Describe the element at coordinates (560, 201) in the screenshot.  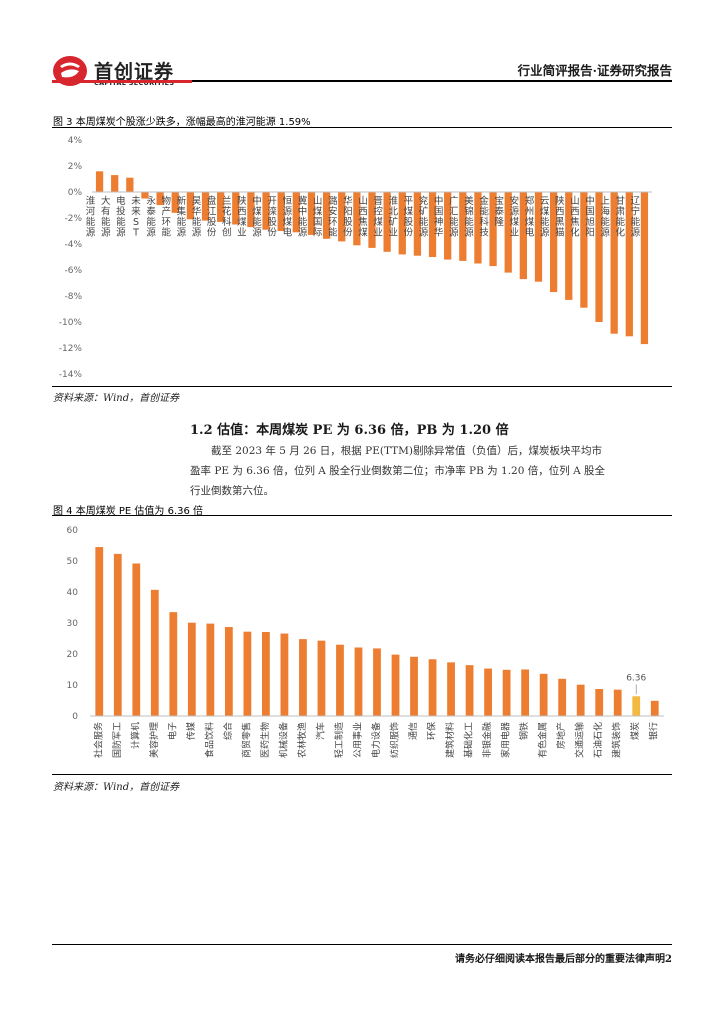
I see `x-tick-label-char: 陕` at that location.